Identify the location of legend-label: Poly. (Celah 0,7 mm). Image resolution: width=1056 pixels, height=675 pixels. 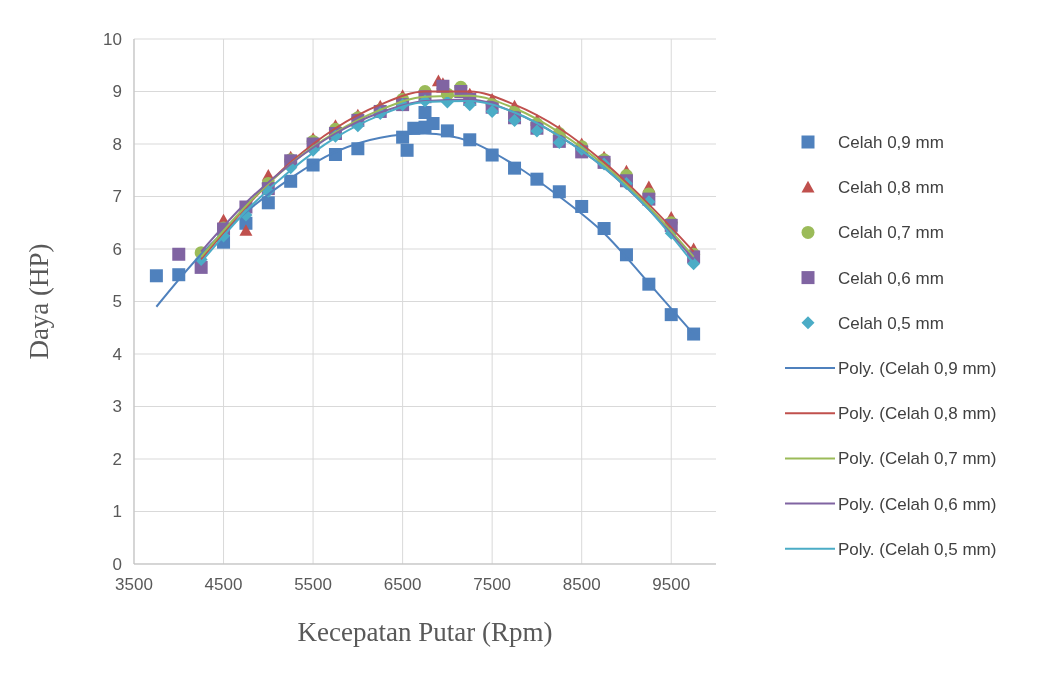
(917, 459).